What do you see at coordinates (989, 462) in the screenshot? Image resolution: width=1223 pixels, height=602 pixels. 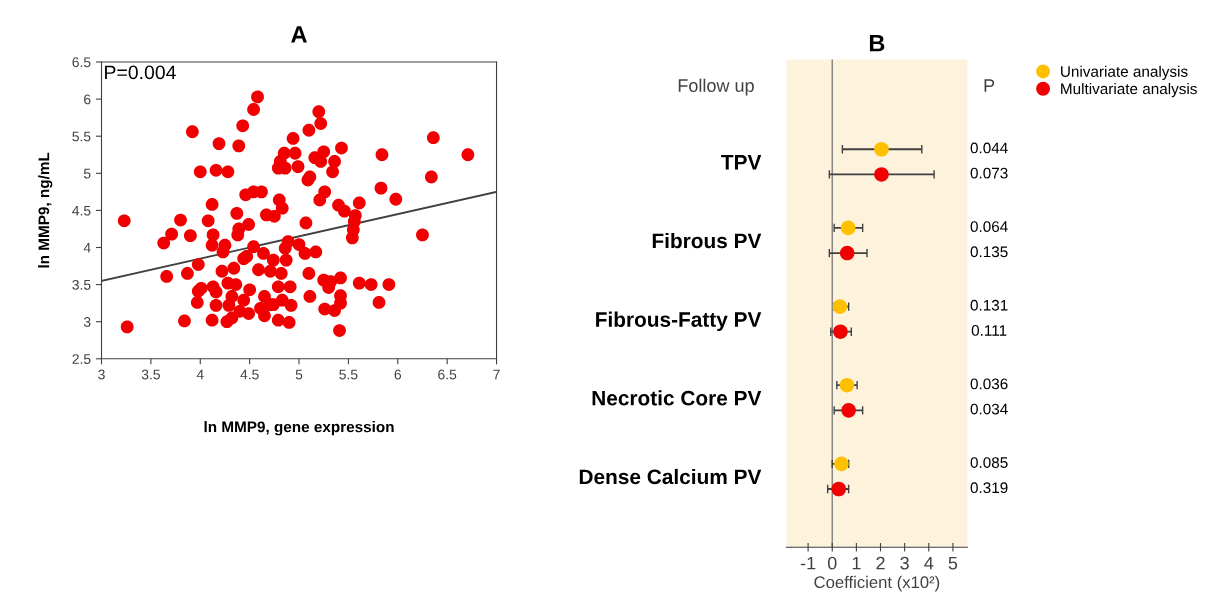 I see `text: 0.085` at bounding box center [989, 462].